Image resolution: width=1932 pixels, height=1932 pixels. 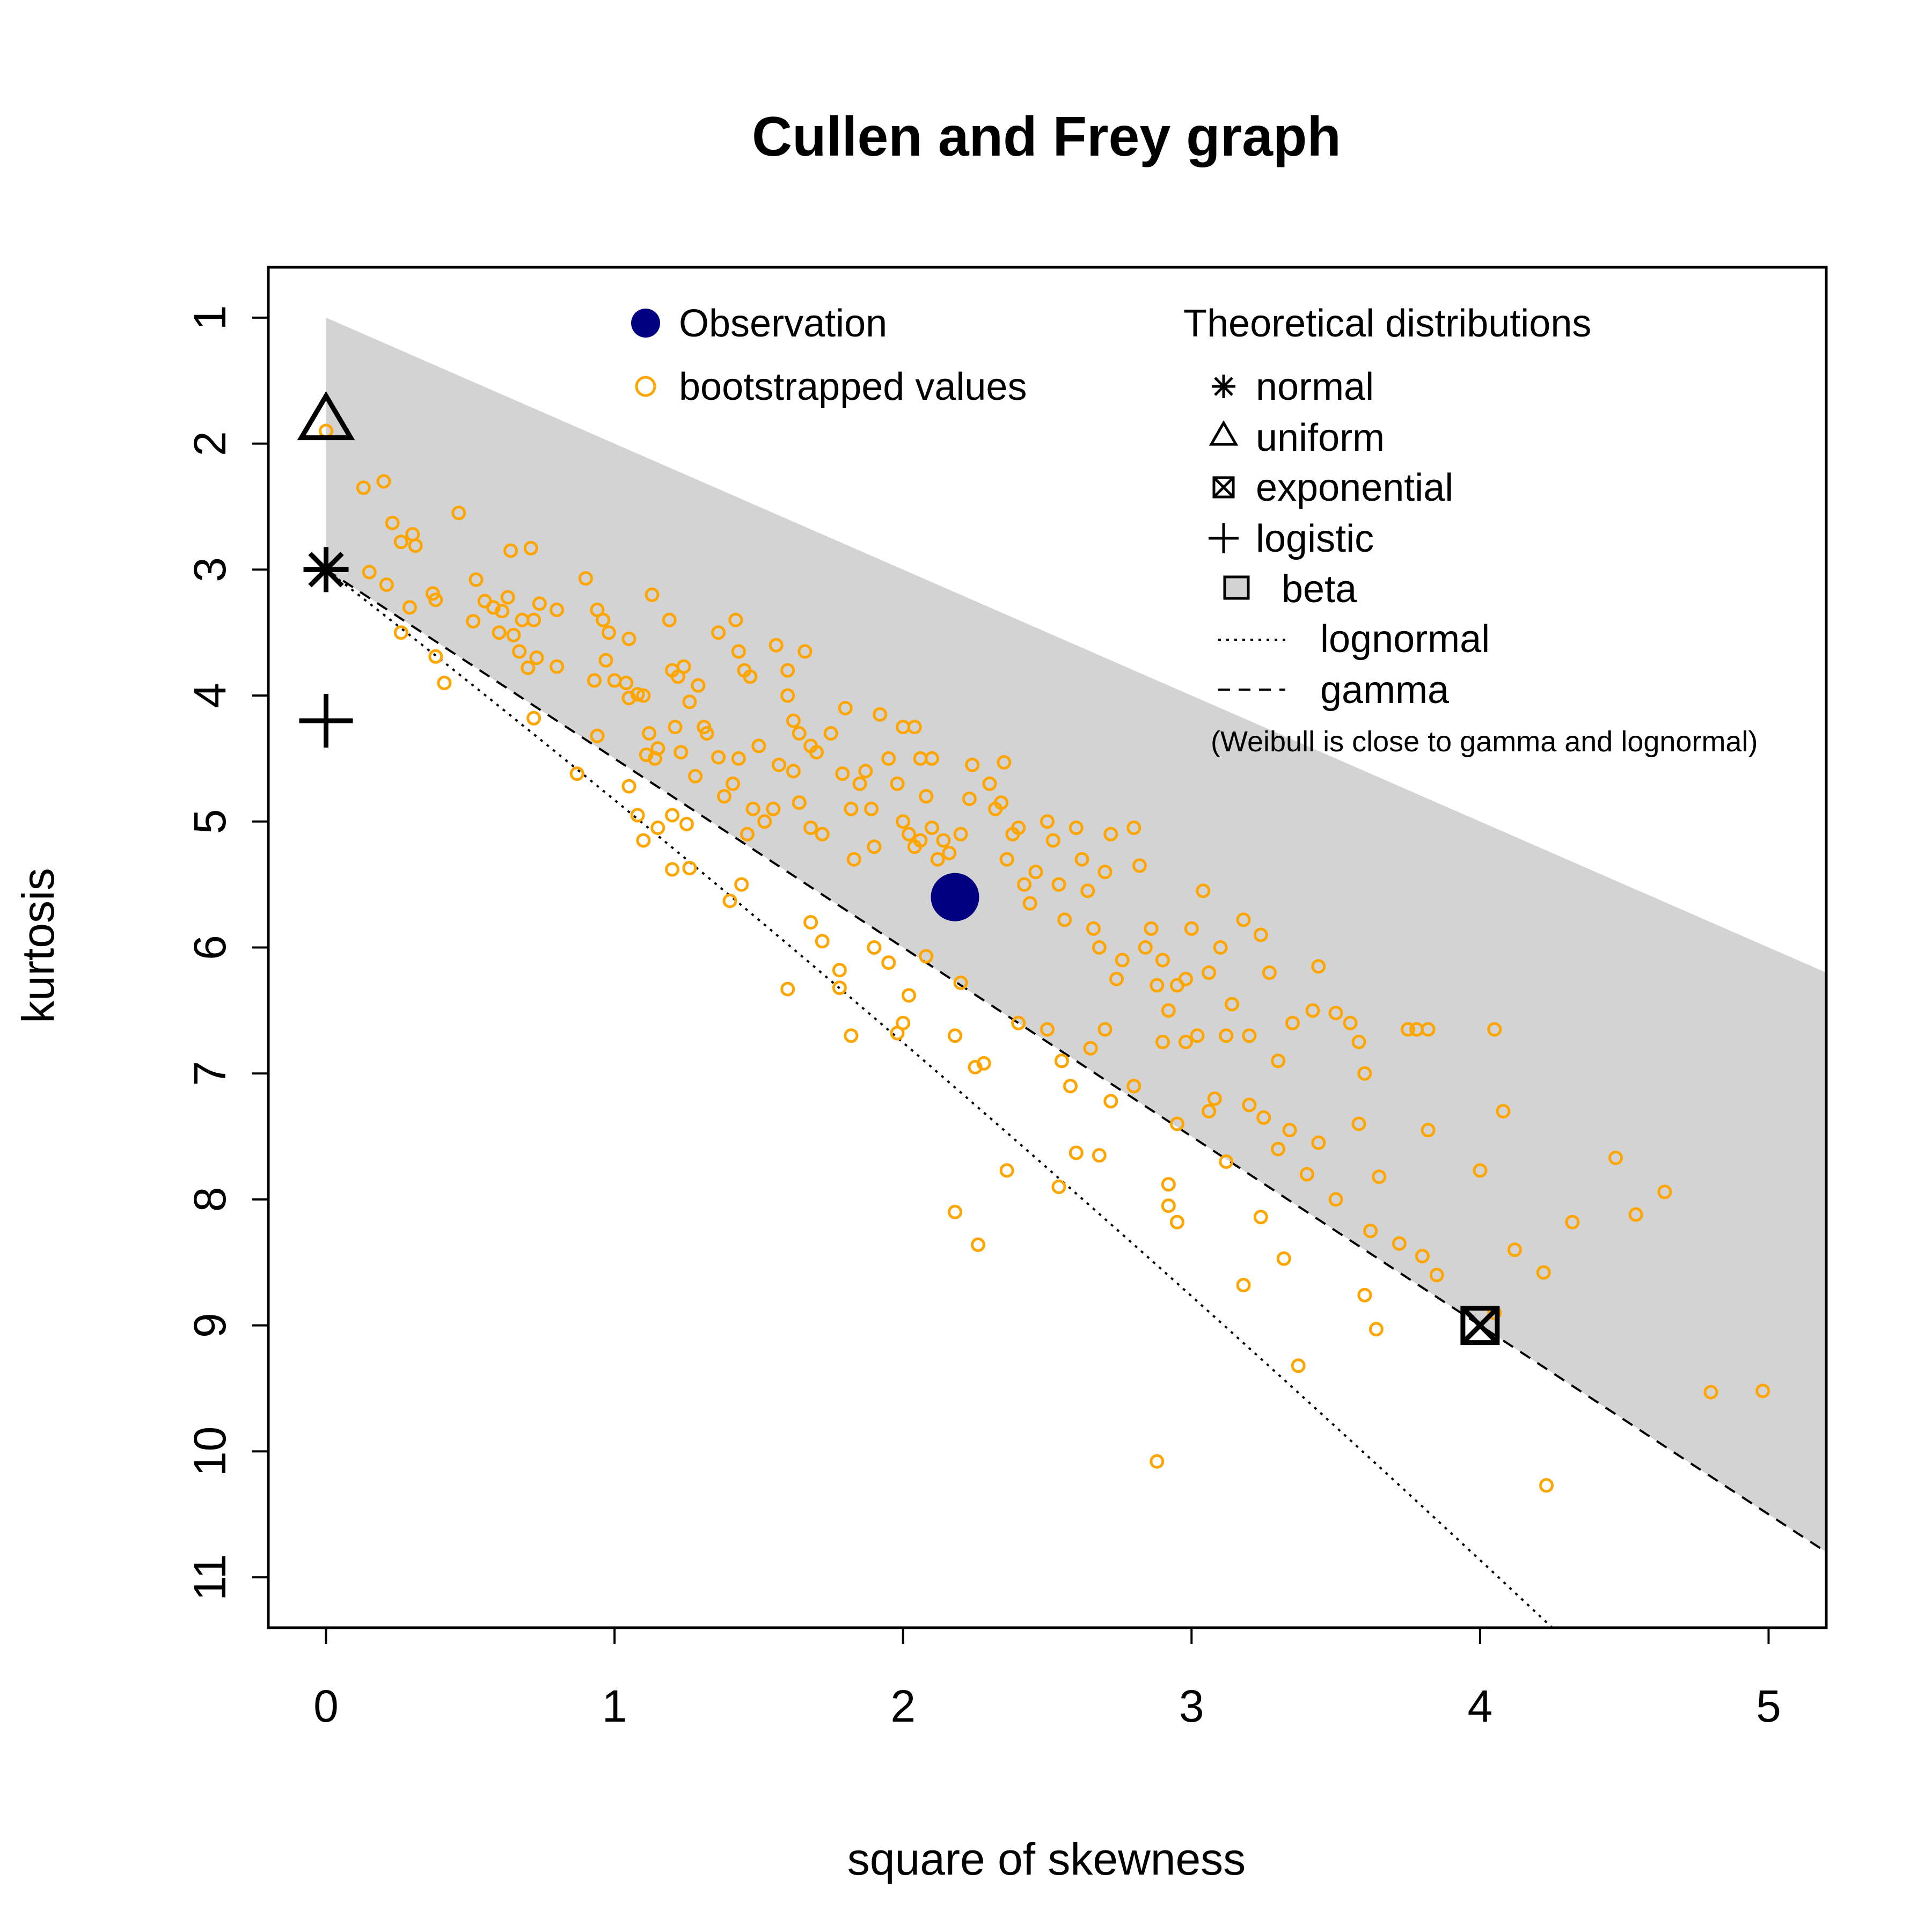 What do you see at coordinates (210, 569) in the screenshot?
I see `y-tick-label: 3` at bounding box center [210, 569].